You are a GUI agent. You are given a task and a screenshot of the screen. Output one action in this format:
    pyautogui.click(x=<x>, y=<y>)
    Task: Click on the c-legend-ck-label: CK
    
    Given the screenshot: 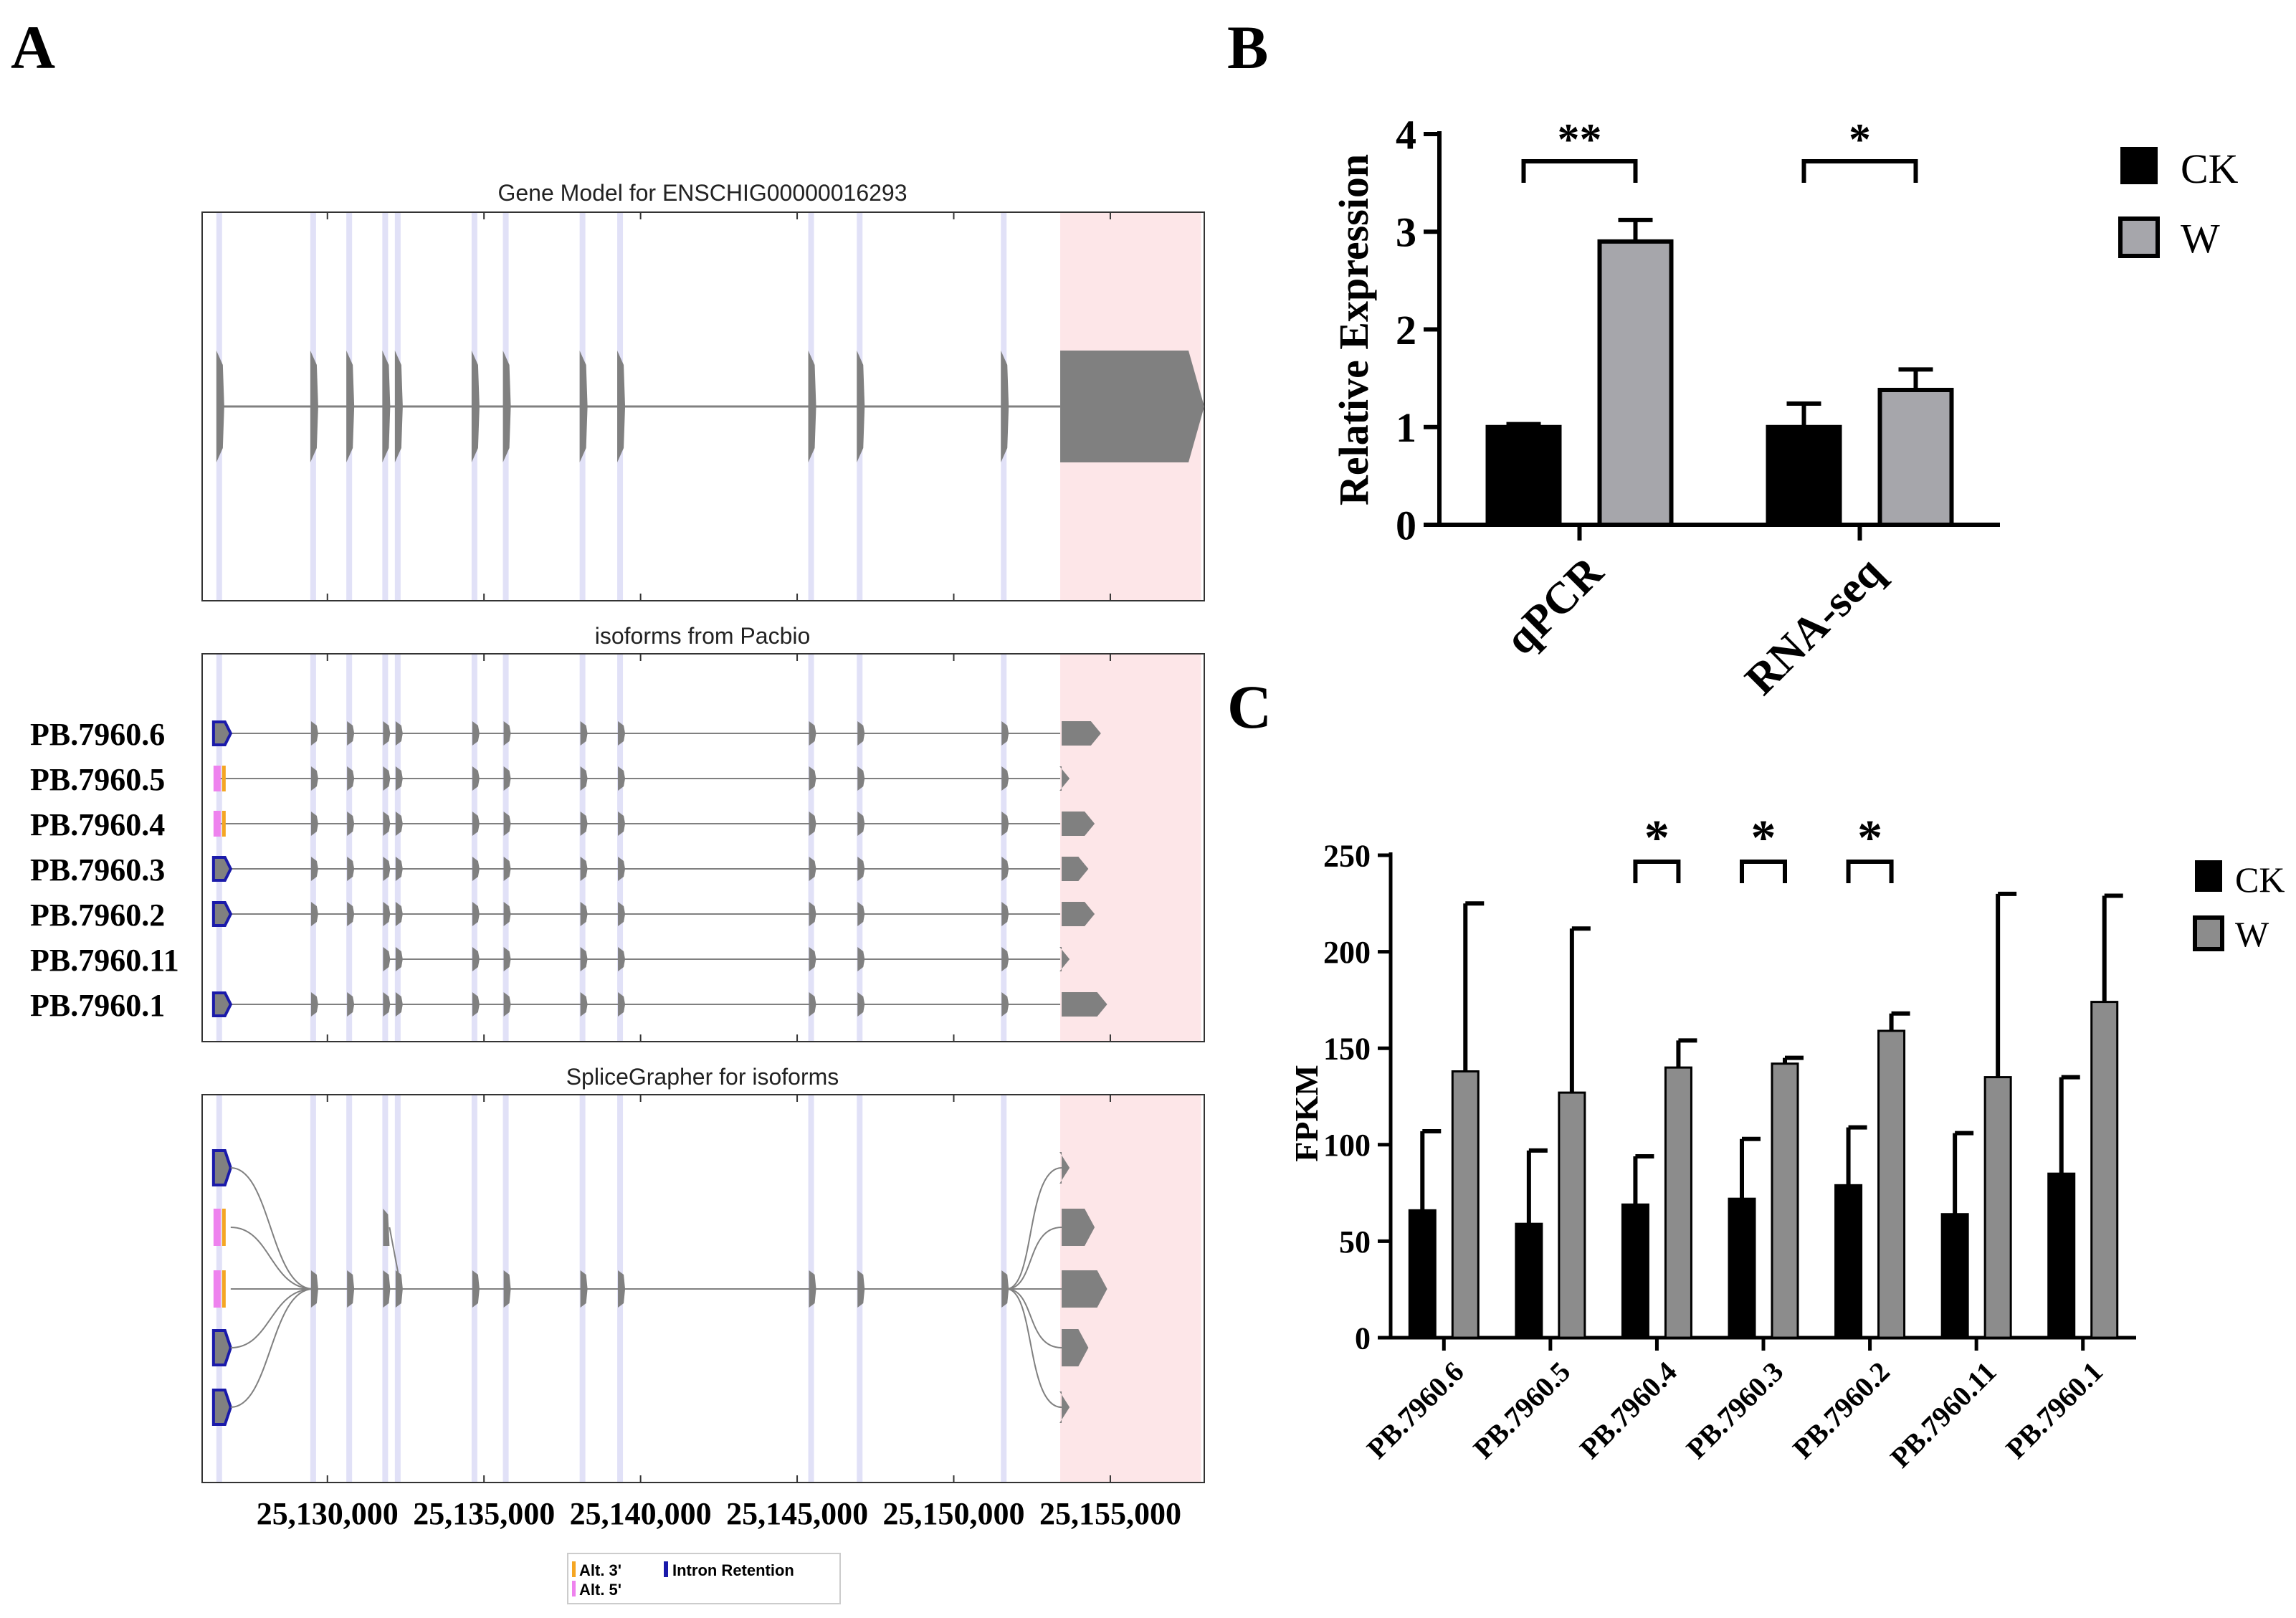 What is the action you would take?
    pyautogui.click(x=2260, y=880)
    